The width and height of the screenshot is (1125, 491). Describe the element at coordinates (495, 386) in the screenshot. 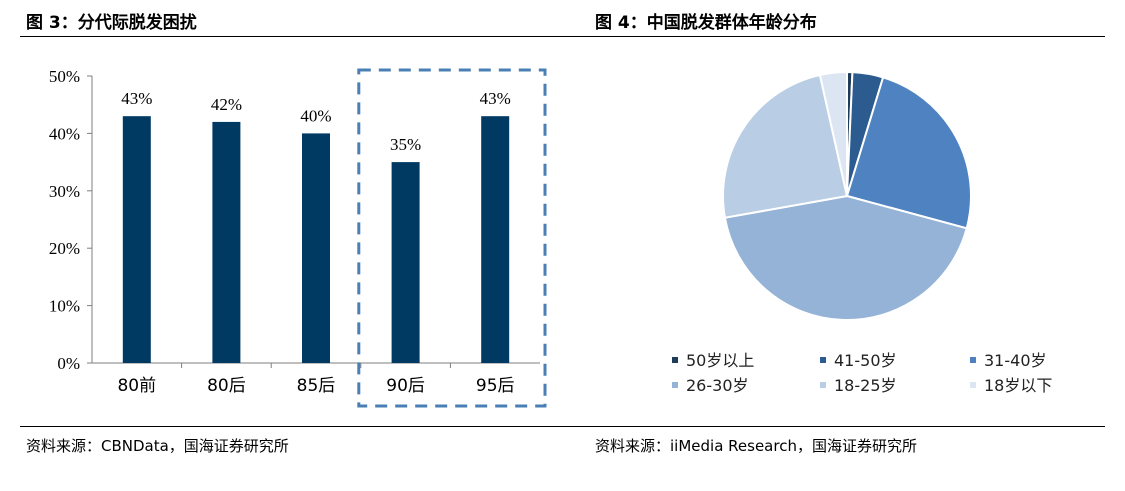

I see `x-tick-label: 95后` at that location.